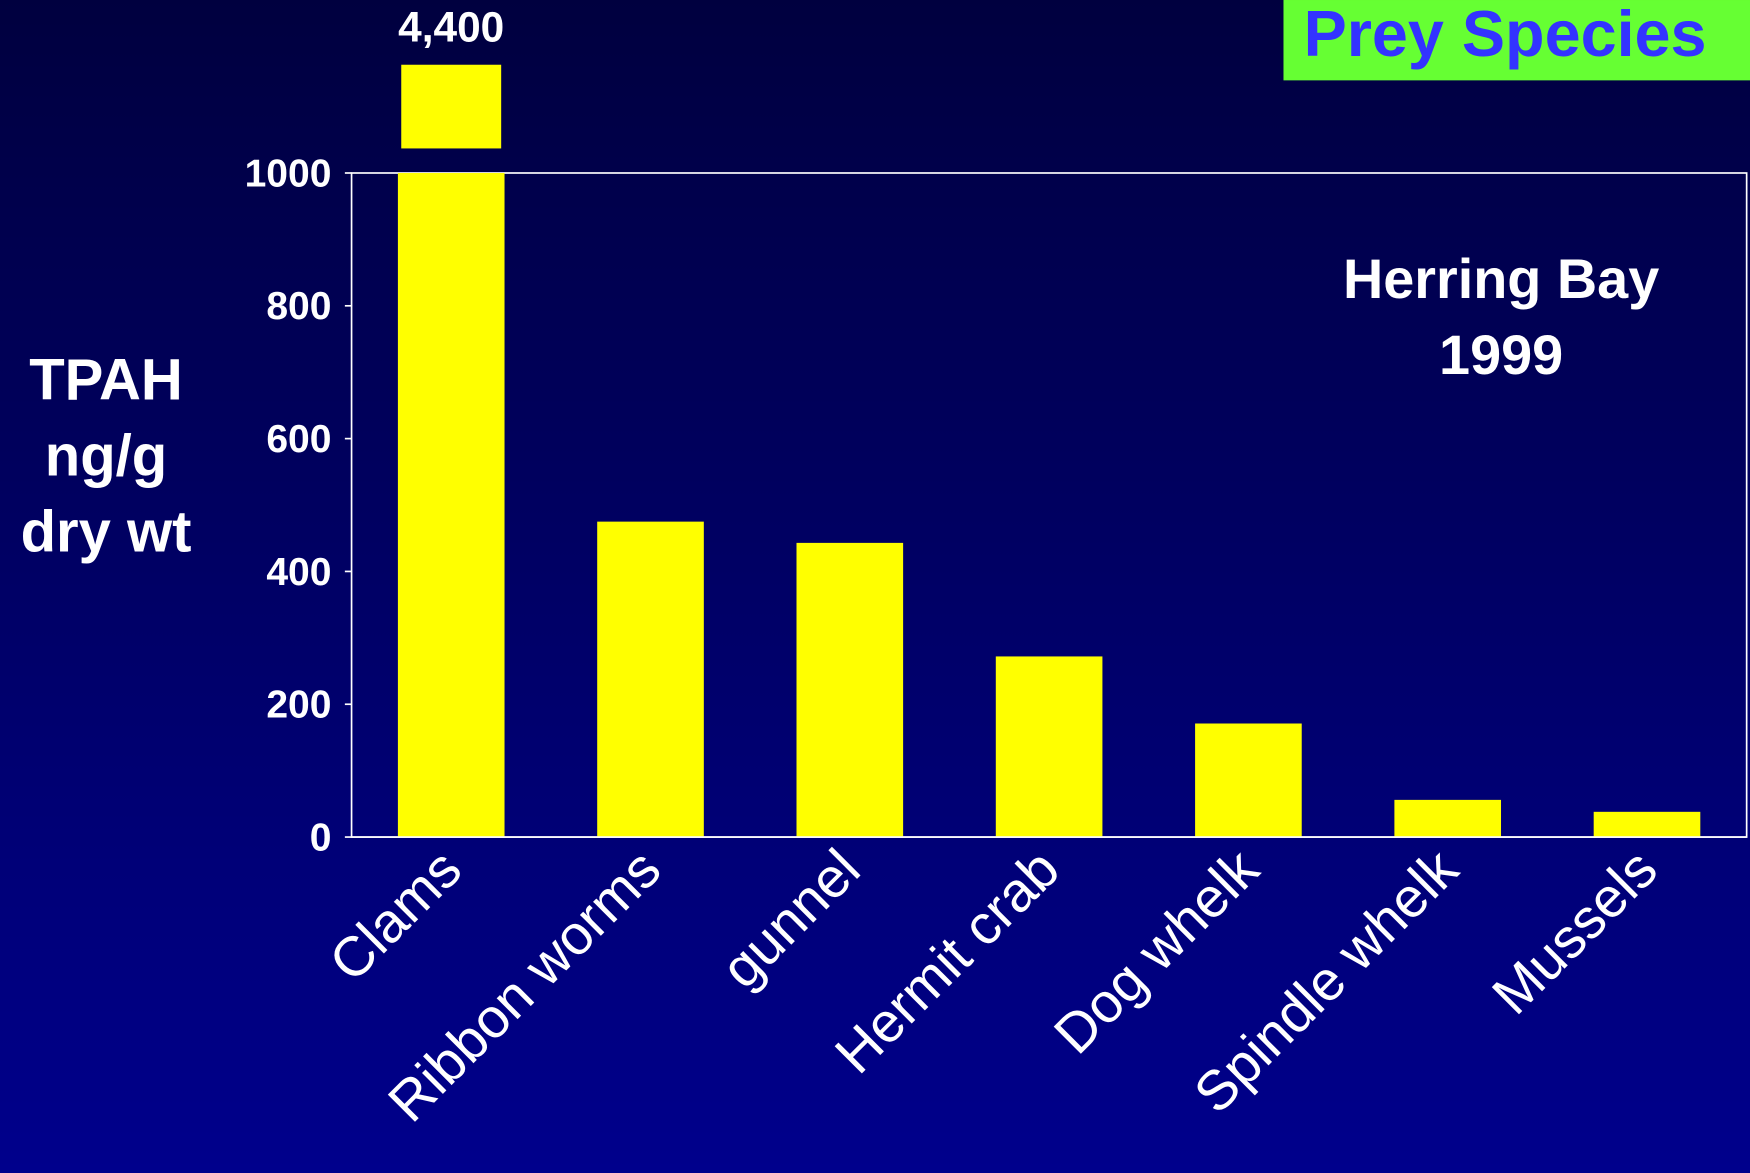 Image resolution: width=1750 pixels, height=1173 pixels. What do you see at coordinates (106, 531) in the screenshot?
I see `y-axis-label: dry wt` at bounding box center [106, 531].